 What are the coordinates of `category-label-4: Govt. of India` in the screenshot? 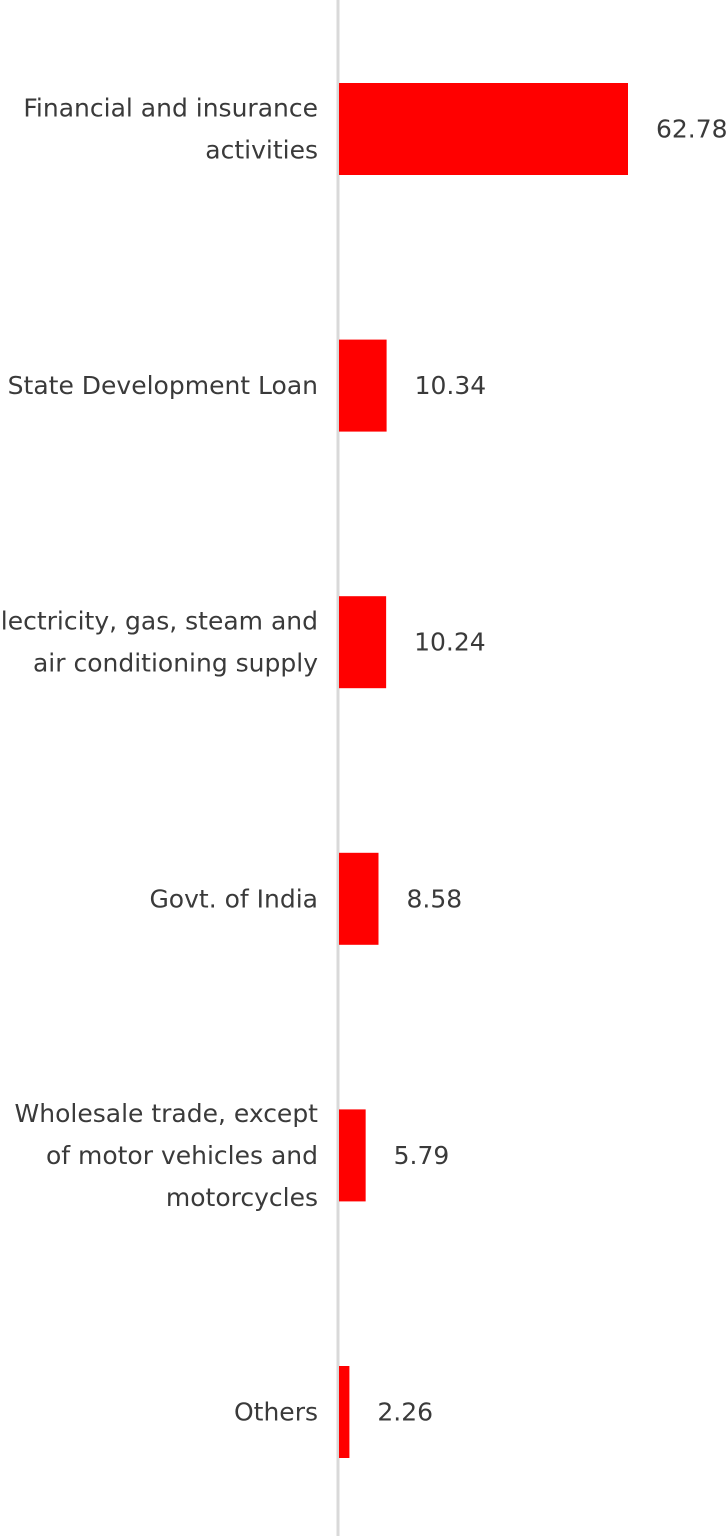 It's located at (233, 898).